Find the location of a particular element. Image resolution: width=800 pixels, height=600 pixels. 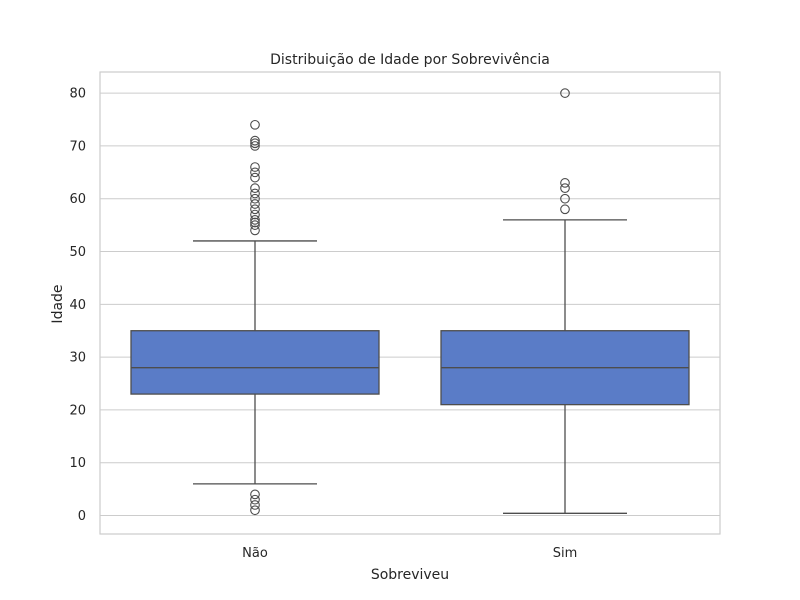

y-axis-label: Idade is located at coordinates (58, 303).